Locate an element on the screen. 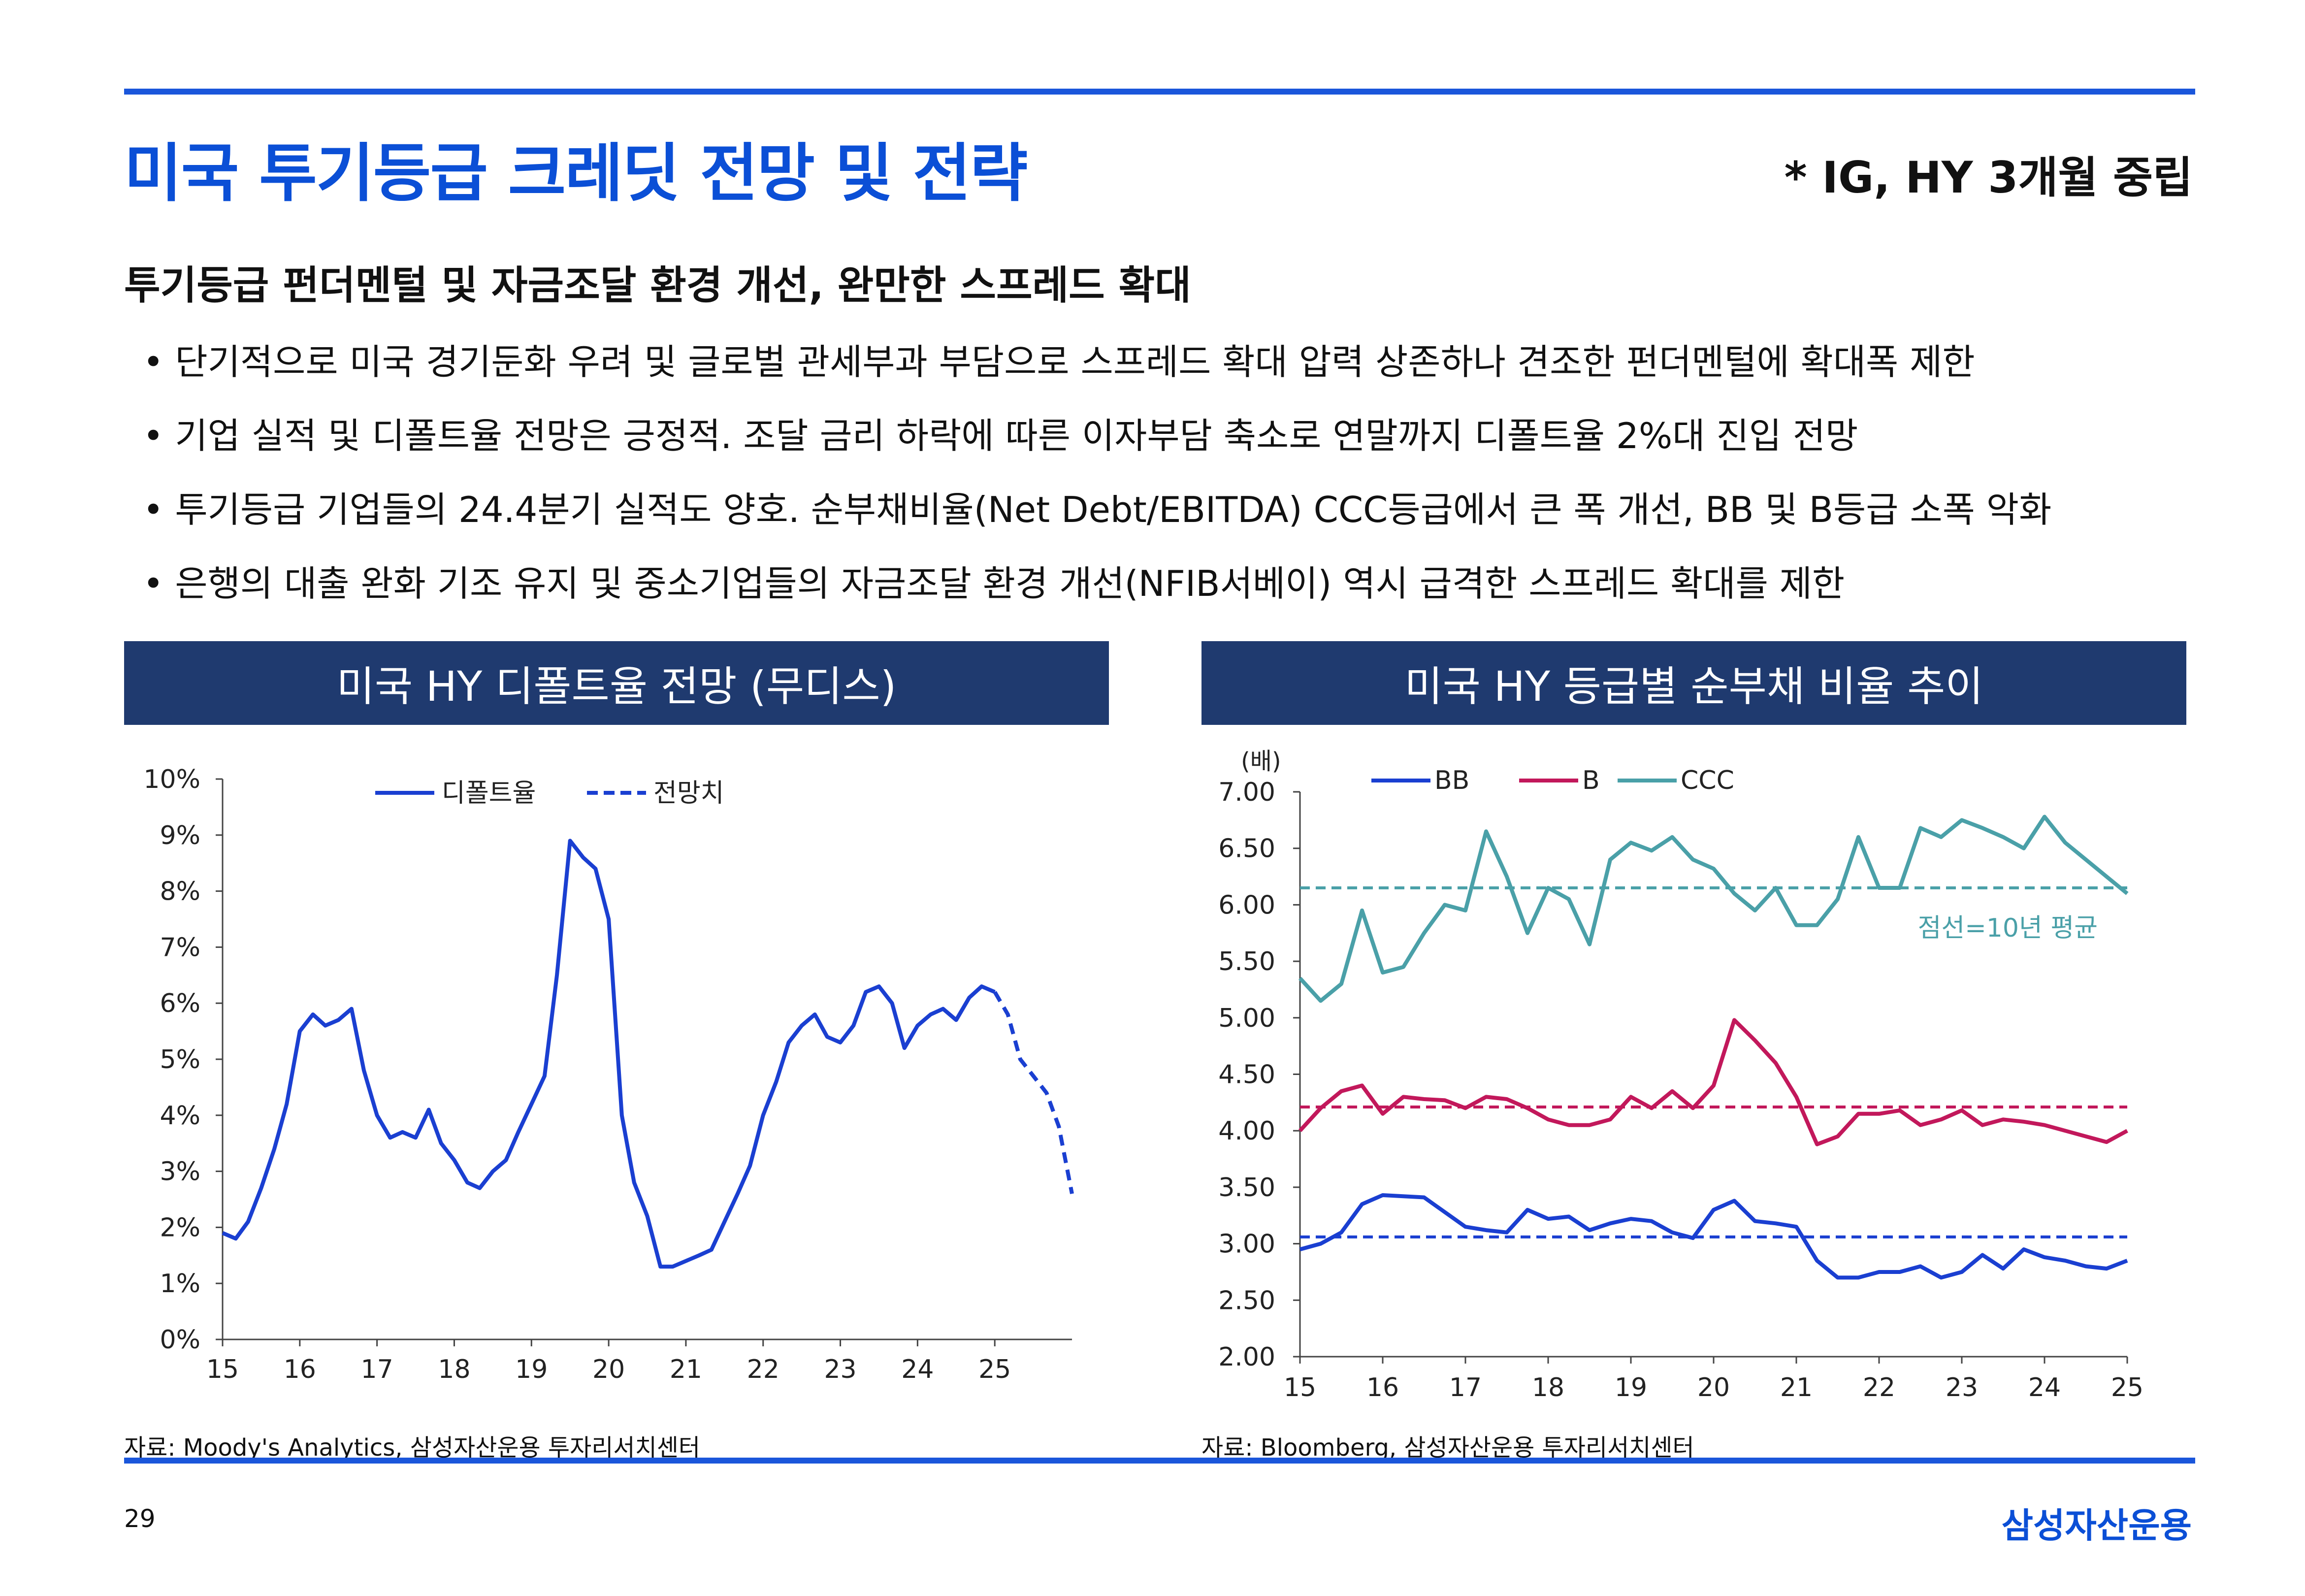 This screenshot has height=1596, width=2305. y-tick-label: 8% is located at coordinates (180, 892).